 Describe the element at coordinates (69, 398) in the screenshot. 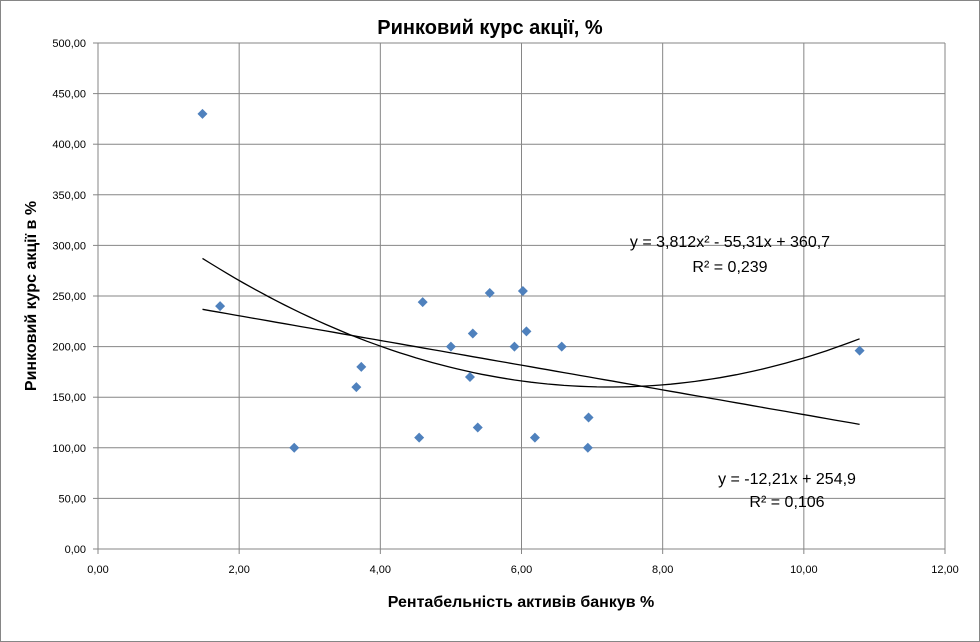

I see `y-tick-label: 150,00` at that location.